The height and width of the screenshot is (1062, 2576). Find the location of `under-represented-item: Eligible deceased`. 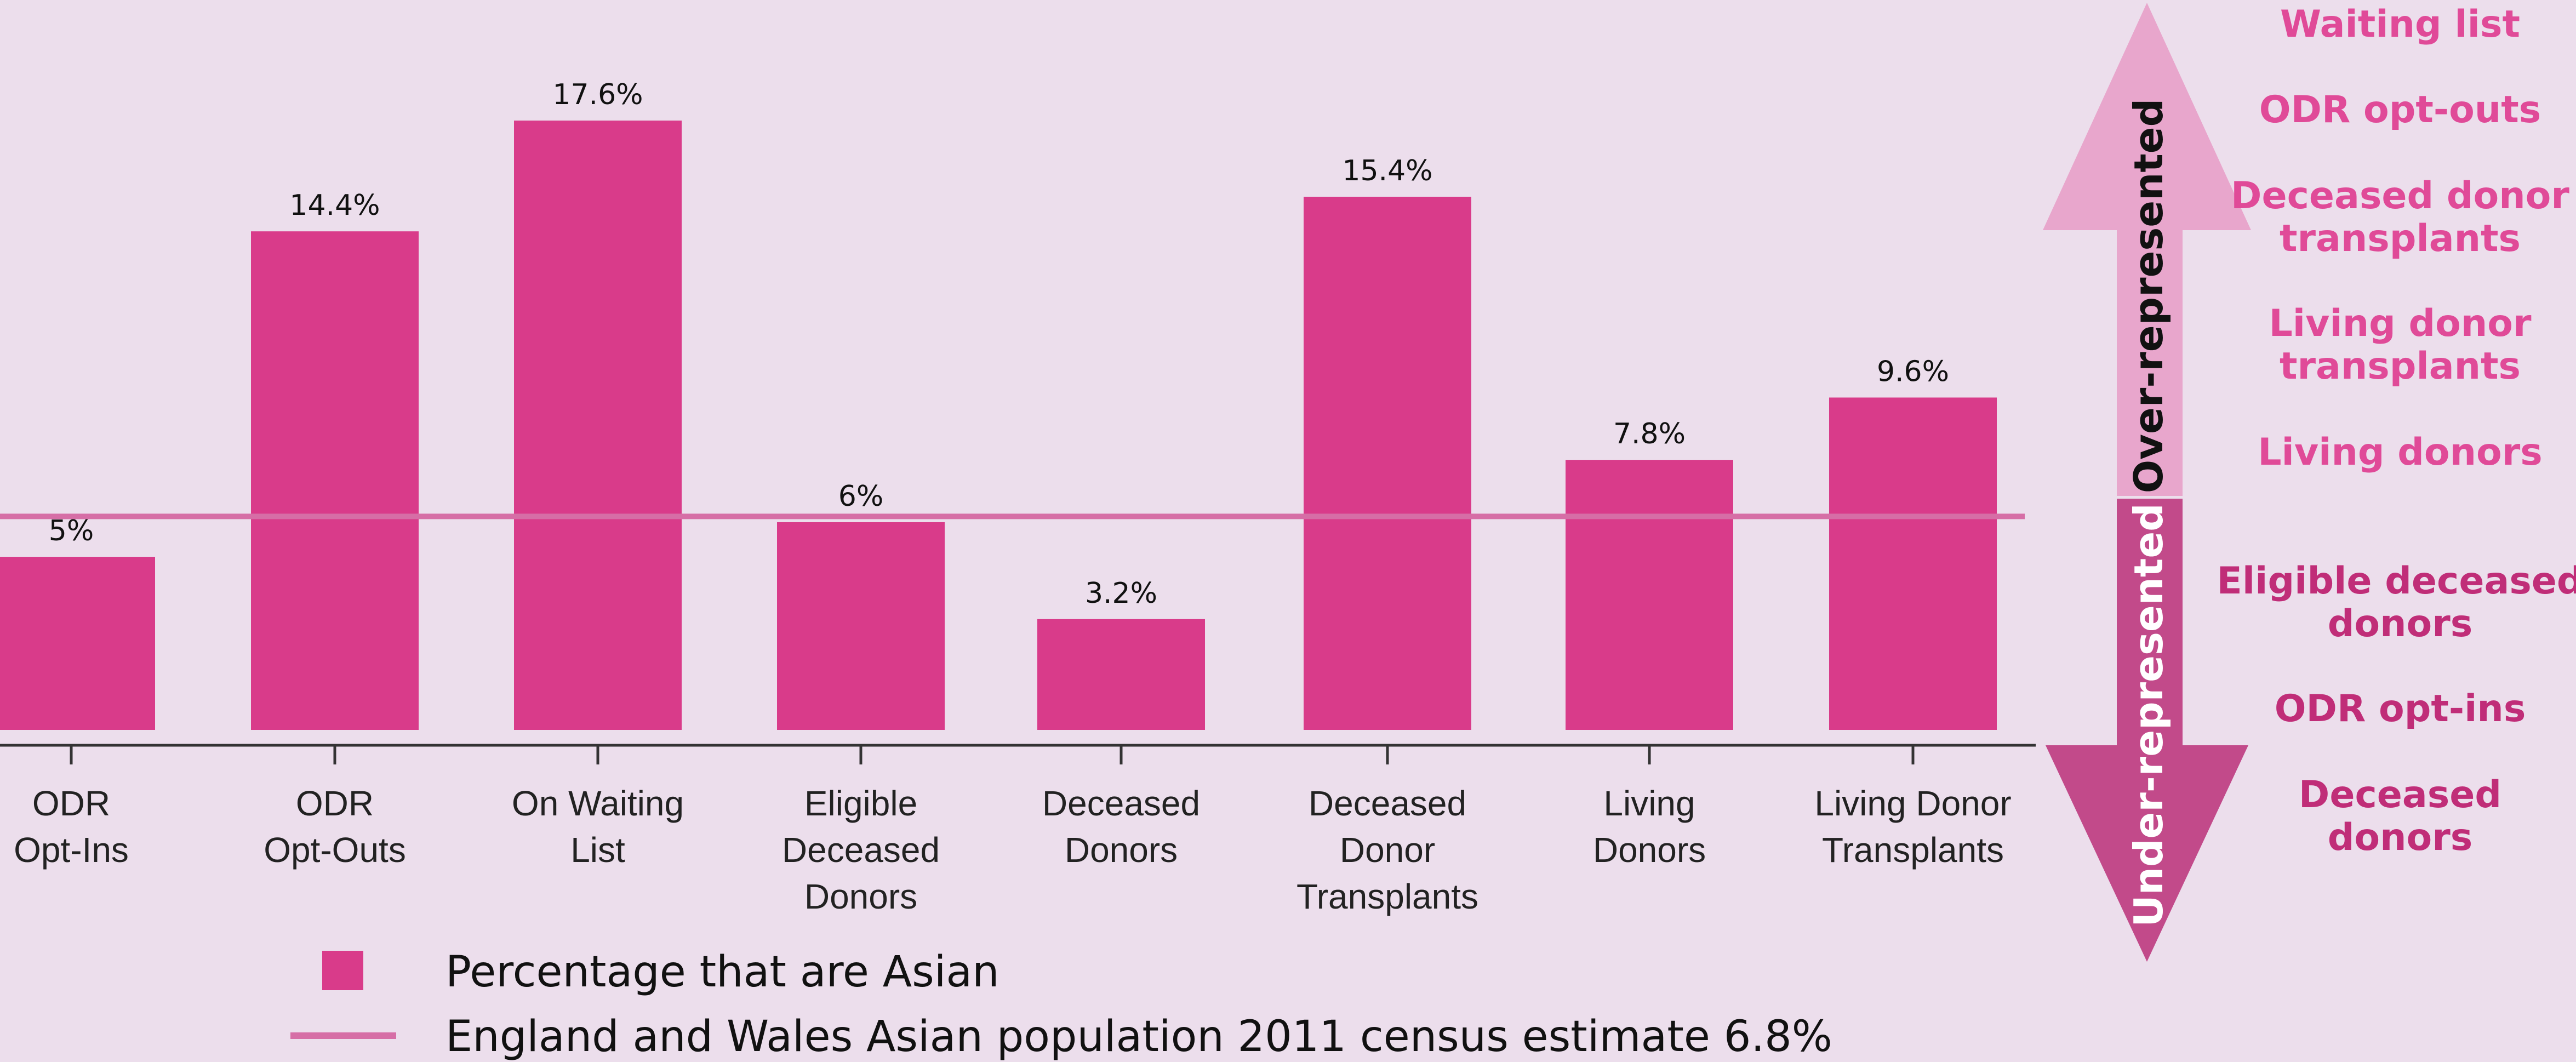

under-represented-item: Eligible deceased is located at coordinates (2397, 581).